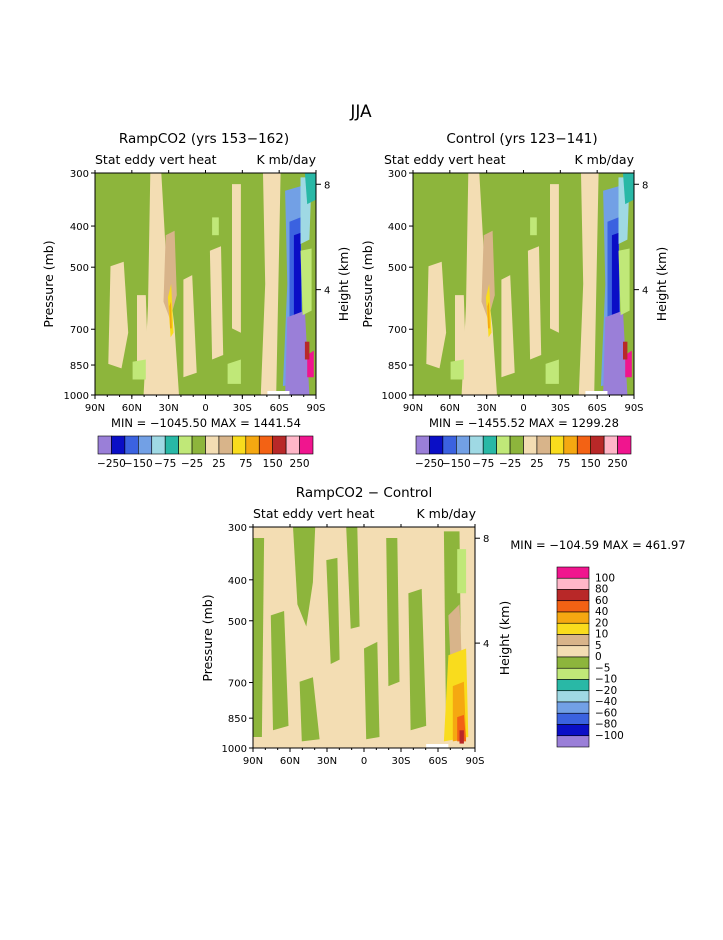  What do you see at coordinates (474, 761) in the screenshot?
I see `x-tick-label: 90S` at bounding box center [474, 761].